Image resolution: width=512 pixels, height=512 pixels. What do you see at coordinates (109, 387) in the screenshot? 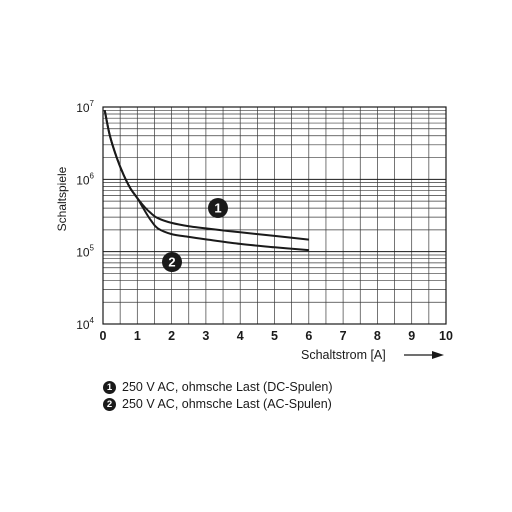
I see `series-marker-badge: 1` at bounding box center [109, 387].